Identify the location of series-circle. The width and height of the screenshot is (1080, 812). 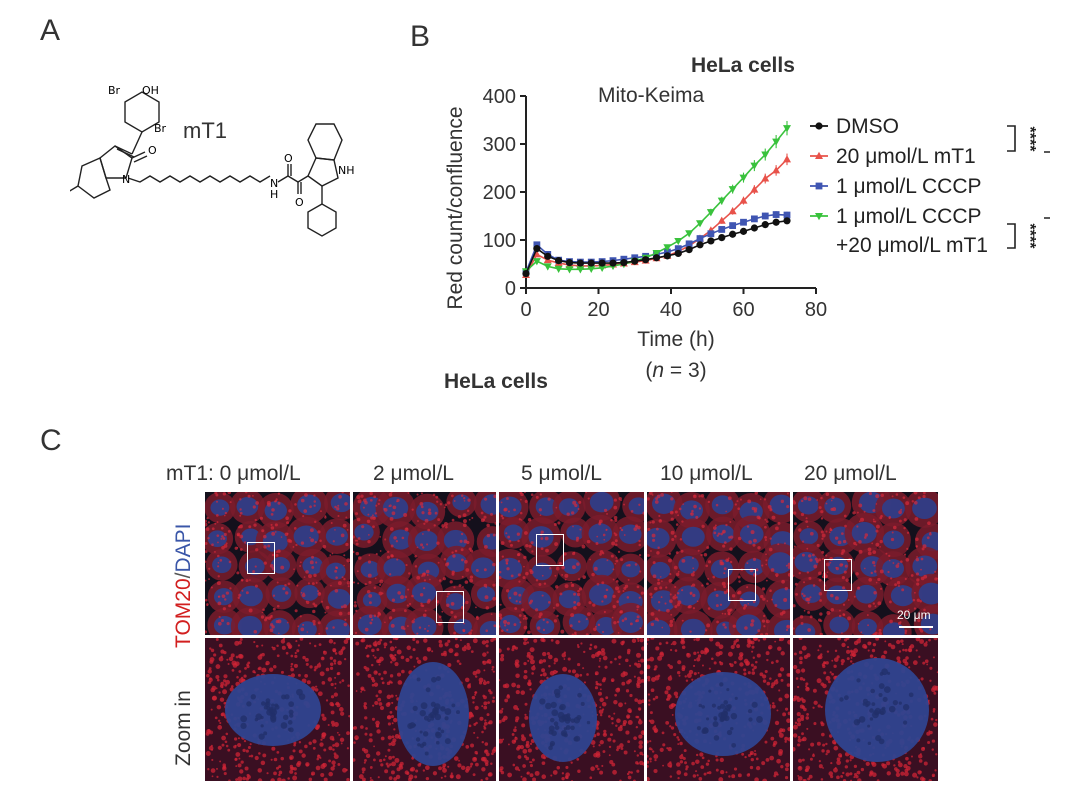
(656, 247).